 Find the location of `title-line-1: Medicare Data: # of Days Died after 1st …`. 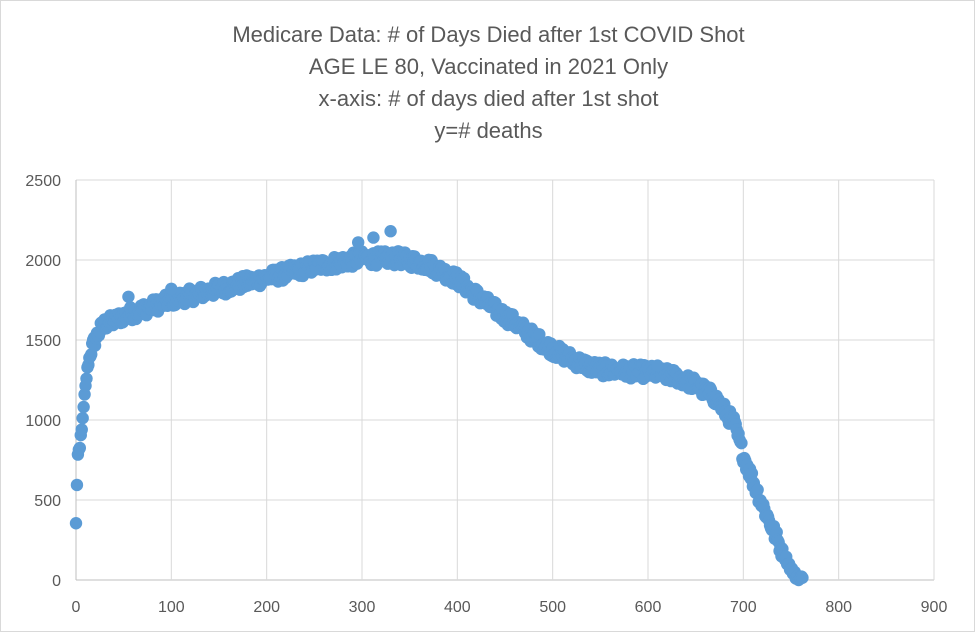

title-line-1: Medicare Data: # of Days Died after 1st … is located at coordinates (488, 34).